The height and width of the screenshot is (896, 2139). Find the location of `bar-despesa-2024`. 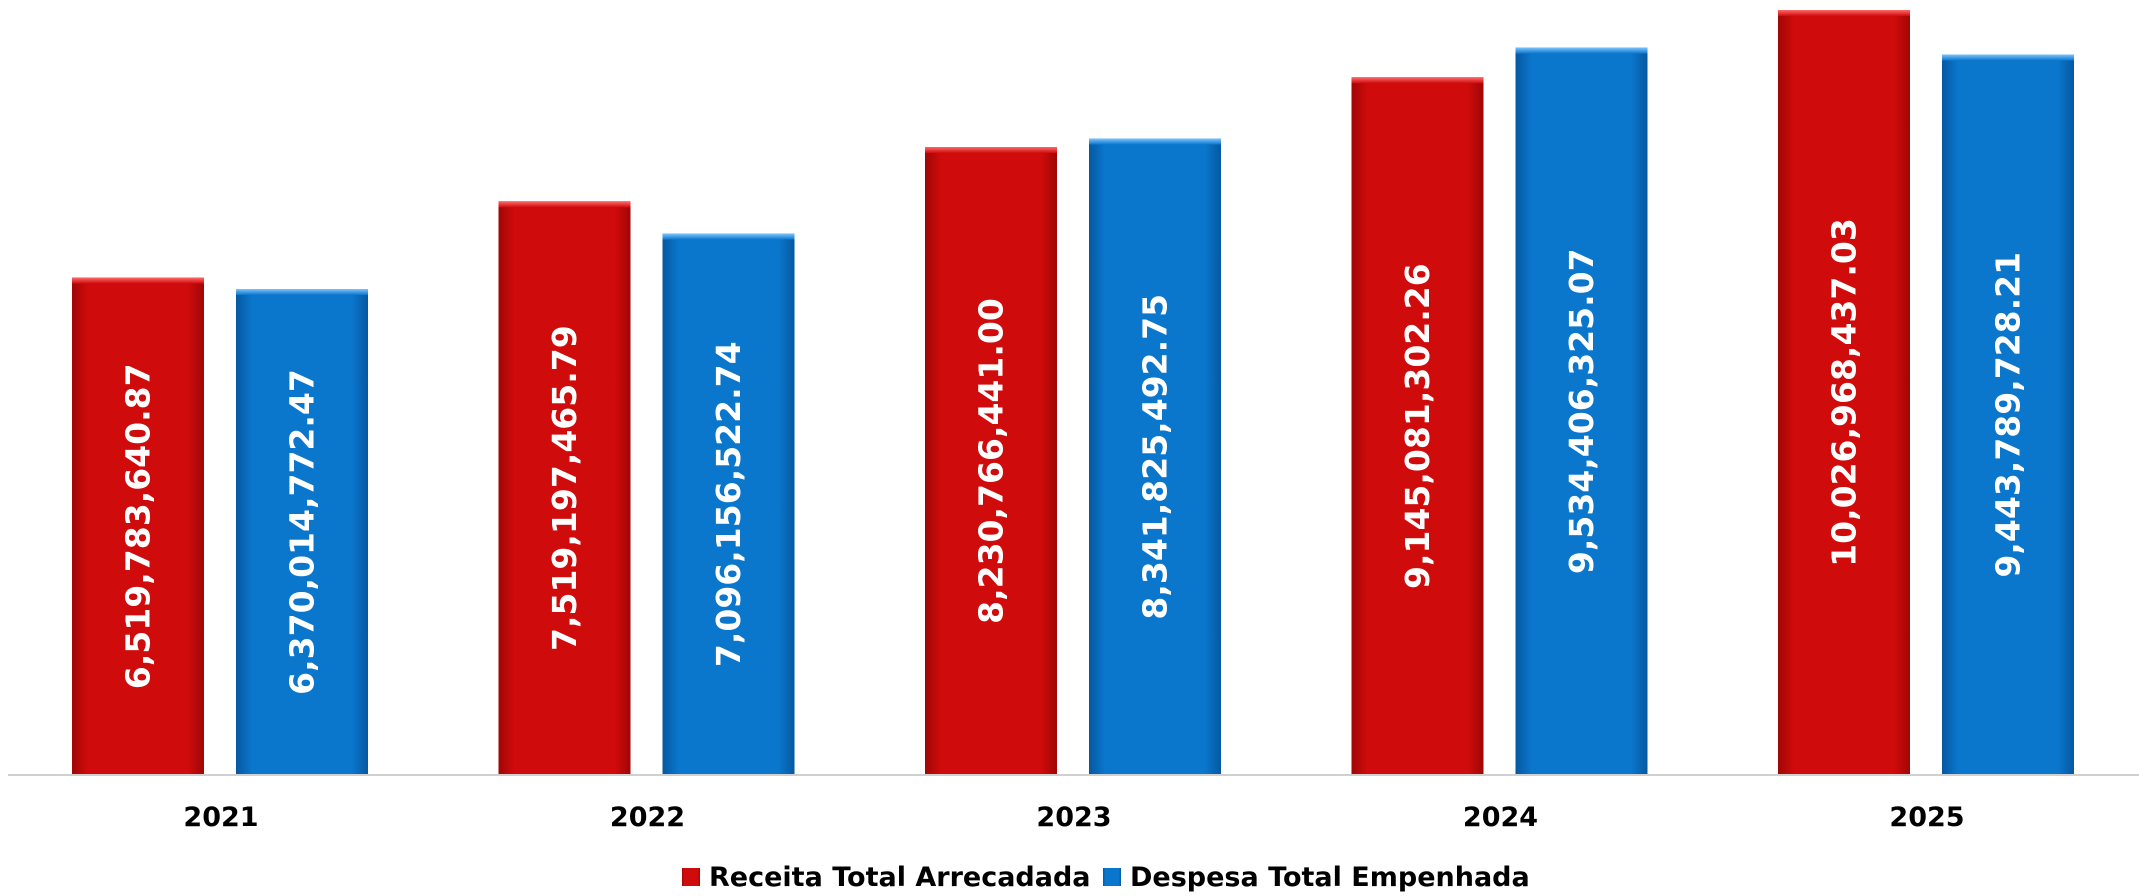

bar-despesa-2024 is located at coordinates (1581, 411).